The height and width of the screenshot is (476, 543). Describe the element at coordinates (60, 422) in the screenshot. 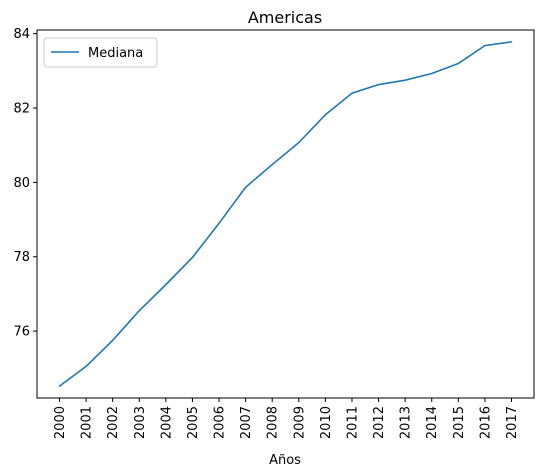

I see `x-tick-label: 2000` at that location.